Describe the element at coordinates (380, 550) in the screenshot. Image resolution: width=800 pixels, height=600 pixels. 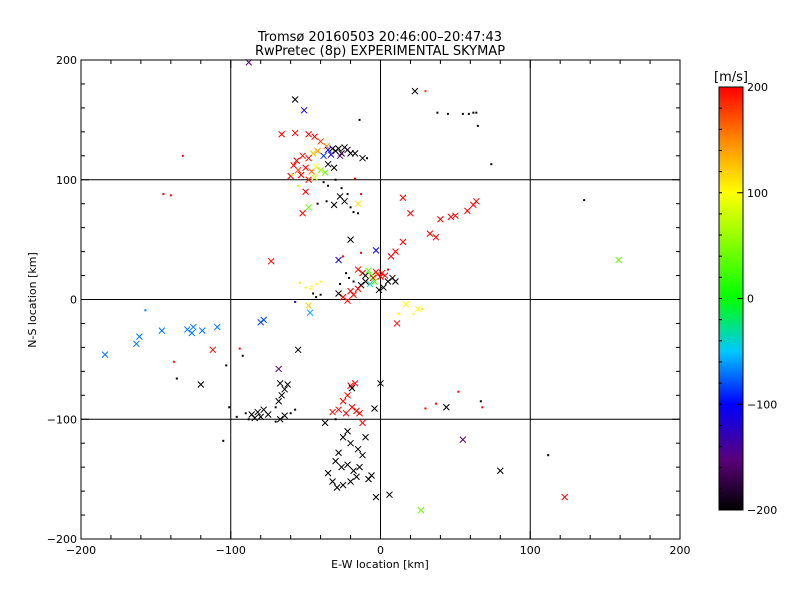
I see `x-tick-label: 0` at that location.